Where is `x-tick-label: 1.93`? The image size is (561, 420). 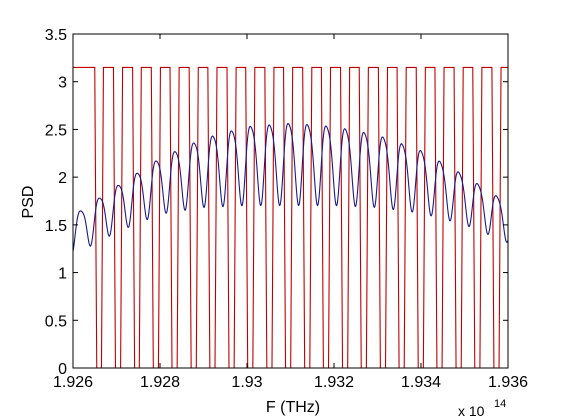 x-tick-label: 1.93 is located at coordinates (246, 382).